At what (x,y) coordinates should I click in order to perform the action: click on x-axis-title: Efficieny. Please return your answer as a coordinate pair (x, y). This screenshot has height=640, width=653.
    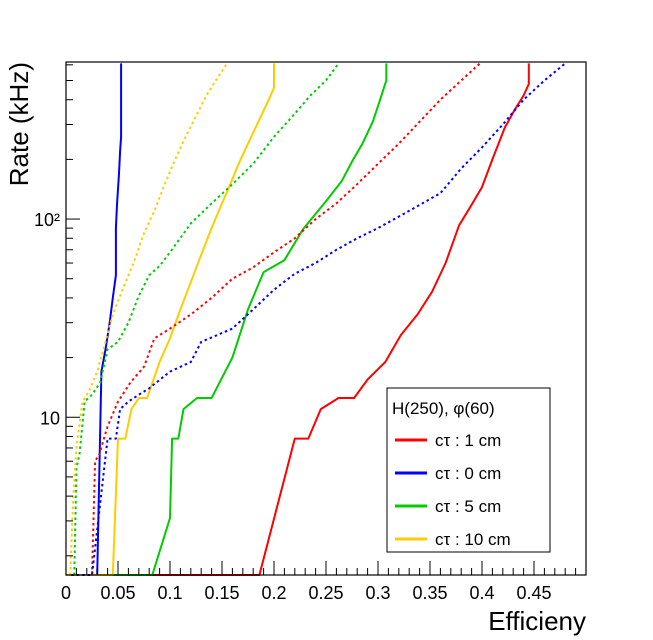
    Looking at the image, I should click on (537, 621).